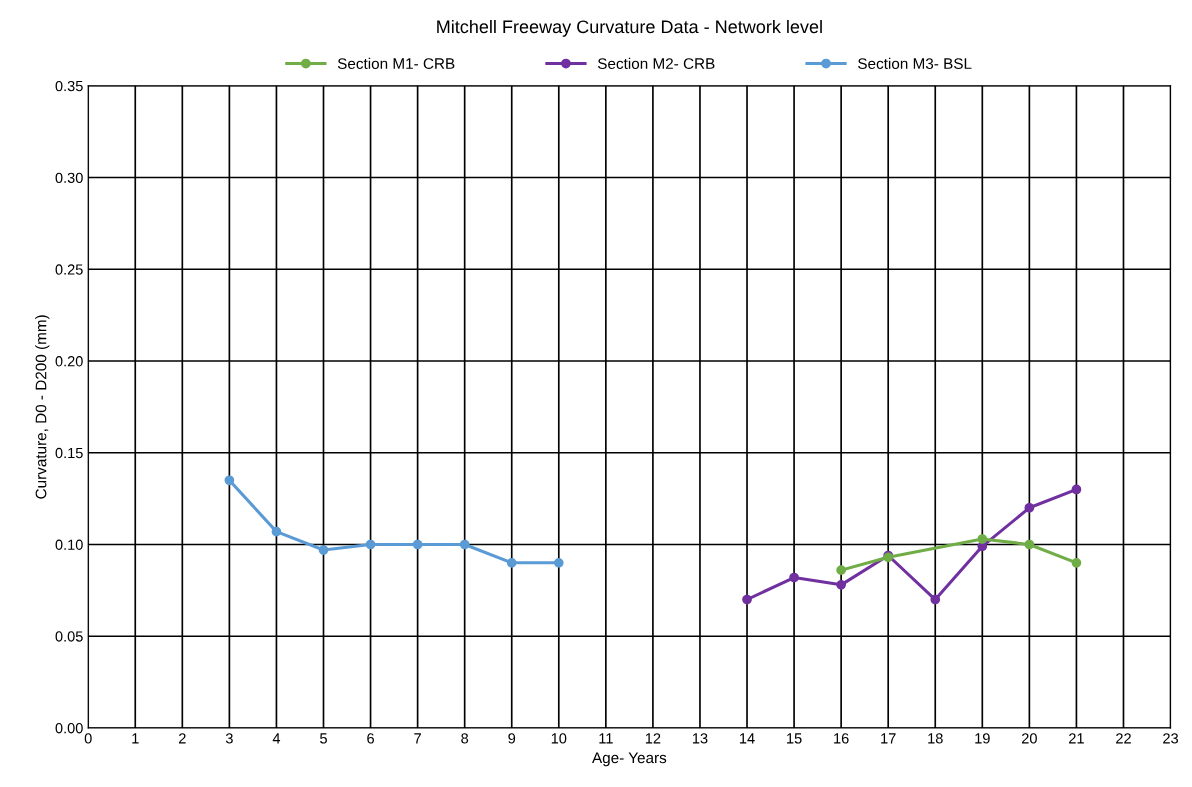  Describe the element at coordinates (417, 738) in the screenshot. I see `x-tick-label: 7` at that location.